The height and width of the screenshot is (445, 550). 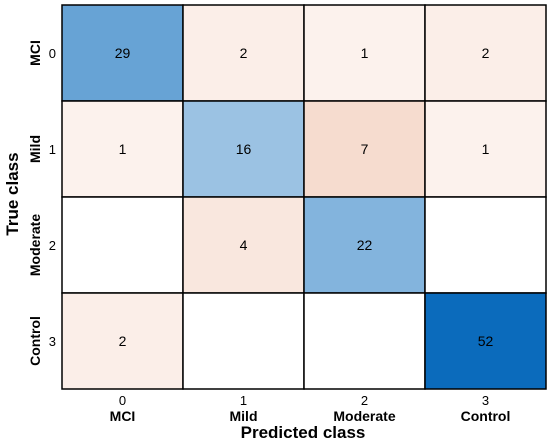 What do you see at coordinates (12, 193) in the screenshot?
I see `y-axis-label: True class` at bounding box center [12, 193].